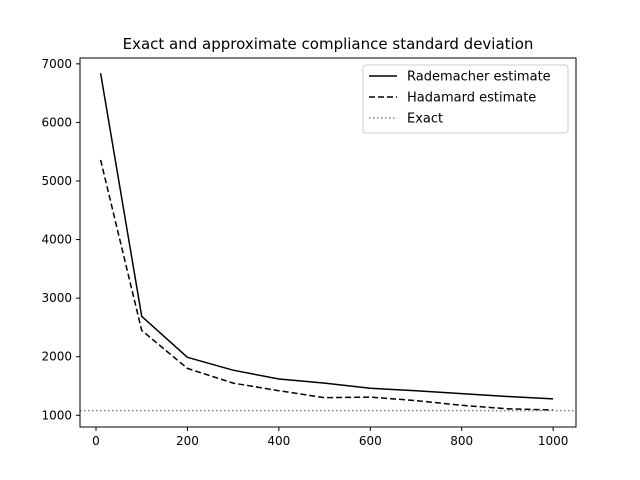 The image size is (640, 480). What do you see at coordinates (425, 119) in the screenshot?
I see `legend-label: Exact` at bounding box center [425, 119].